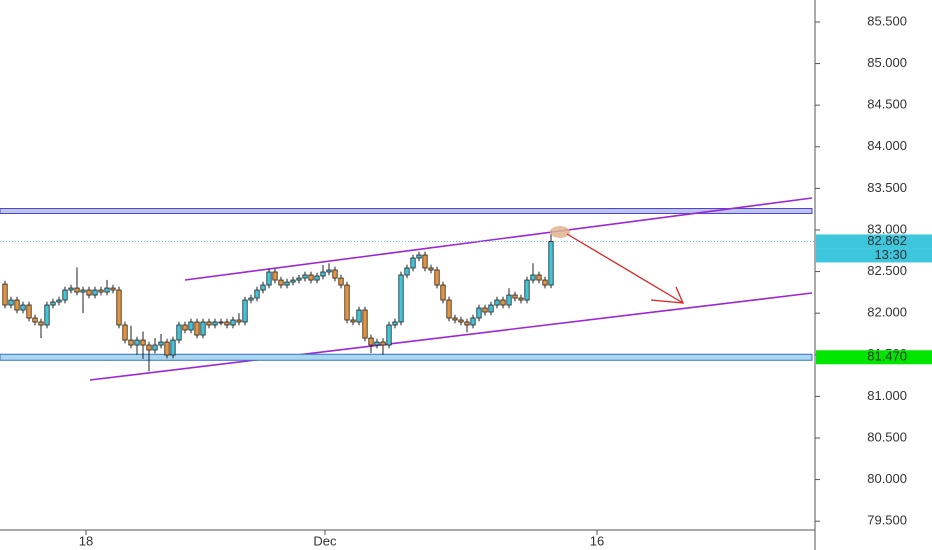  I want to click on countdown-label: 13:30, so click(890, 254).